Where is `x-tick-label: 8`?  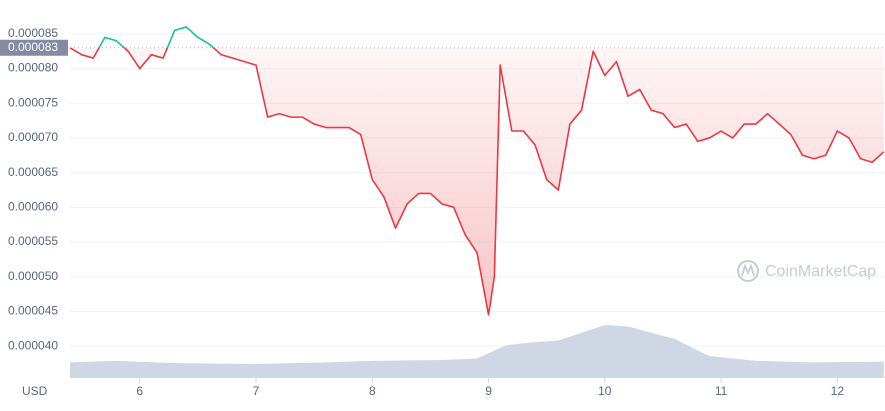
x-tick-label: 8 is located at coordinates (372, 391).